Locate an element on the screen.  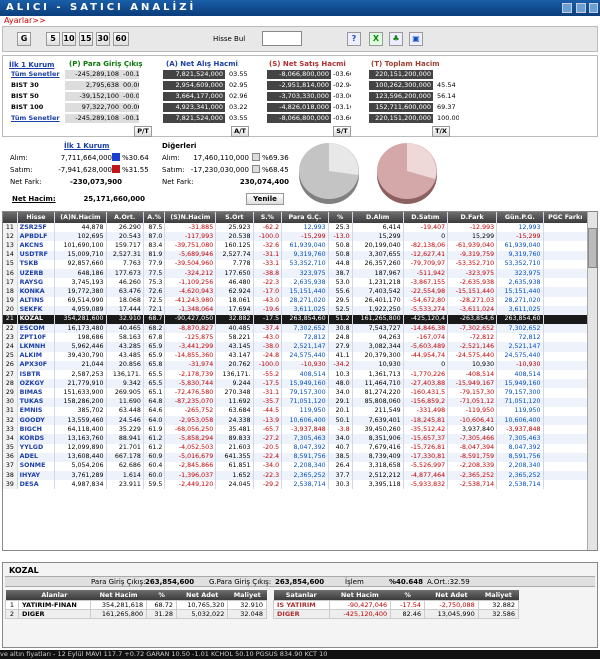
settings-menu: Ayarlar>> is located at coordinates (25, 20).